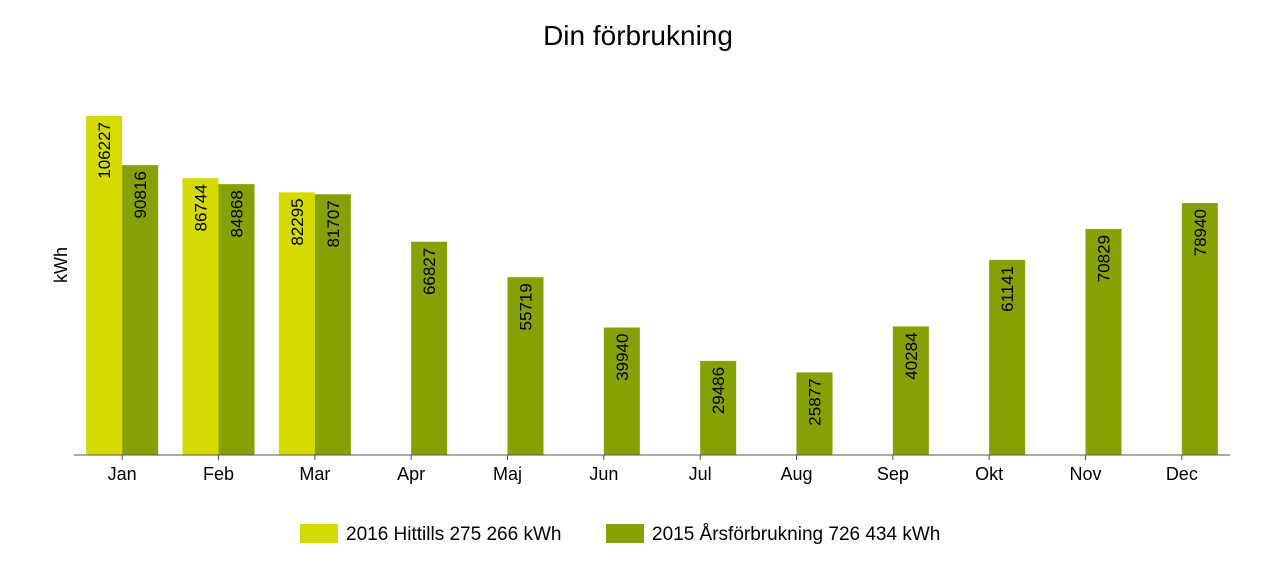  I want to click on bar-series1-feb, so click(200, 316).